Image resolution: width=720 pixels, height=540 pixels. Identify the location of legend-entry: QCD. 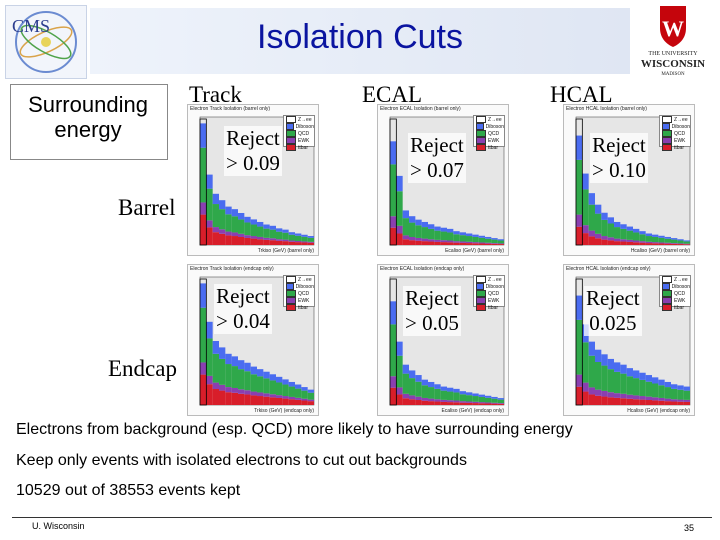
(490, 293).